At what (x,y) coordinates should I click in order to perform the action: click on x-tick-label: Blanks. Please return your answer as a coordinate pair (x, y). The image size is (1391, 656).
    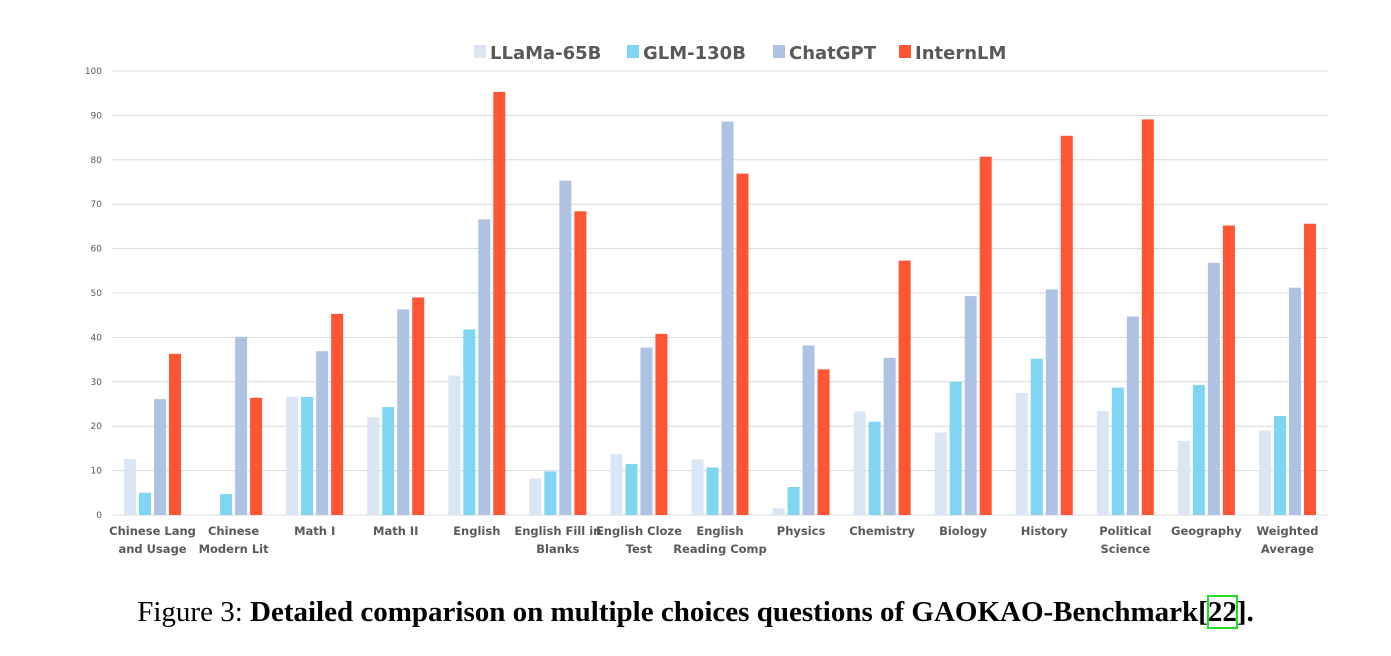
    Looking at the image, I should click on (557, 549).